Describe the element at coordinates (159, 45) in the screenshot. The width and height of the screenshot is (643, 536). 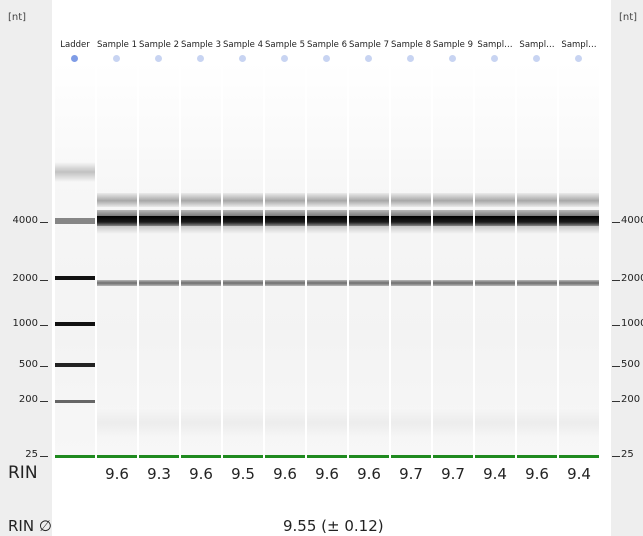
I see `lane-header-sample: Sample 2` at that location.